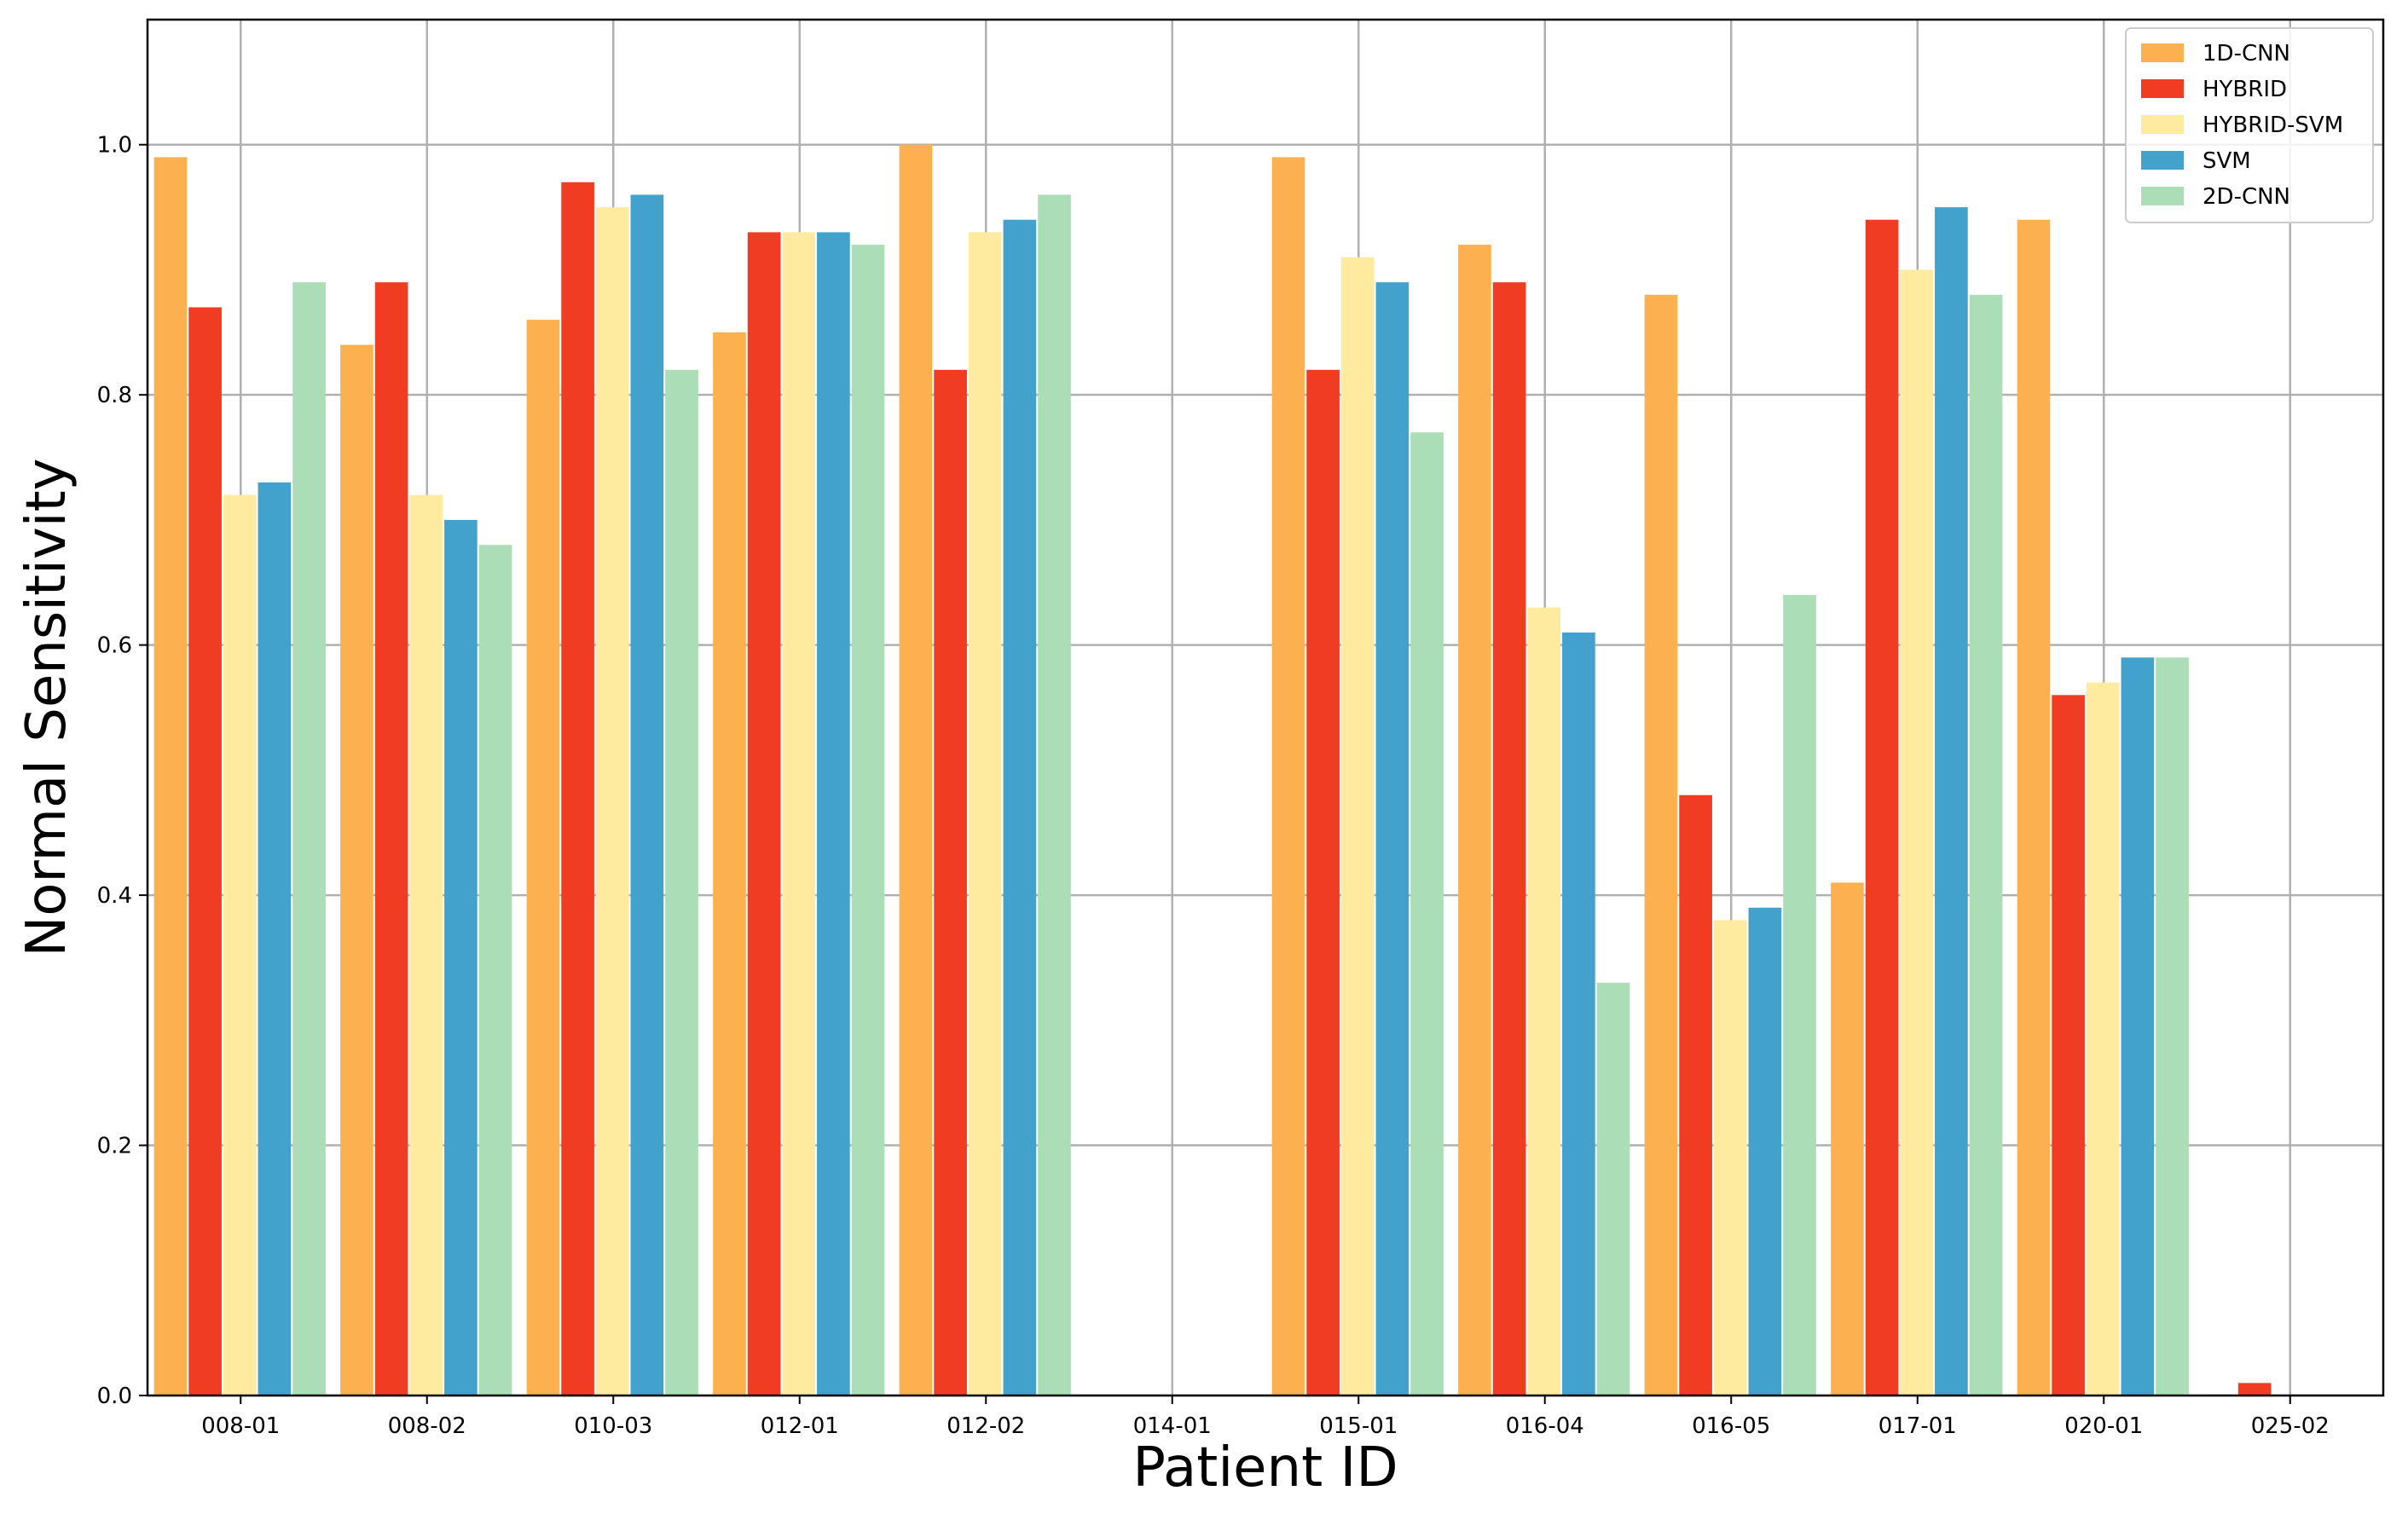  Describe the element at coordinates (2162, 52) in the screenshot. I see `legend-swatch-1d-cnn` at that location.